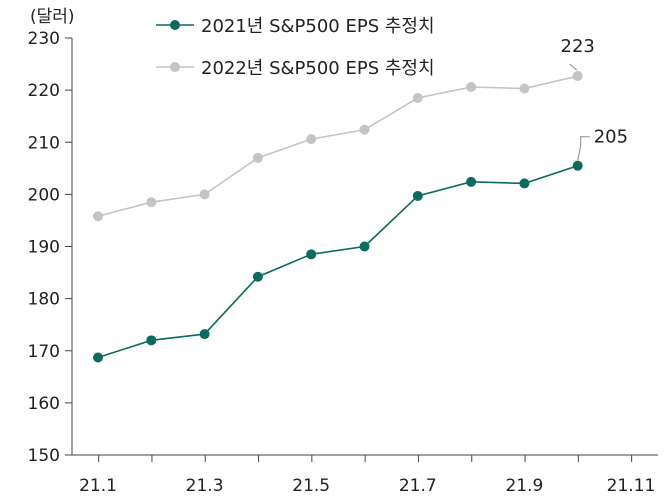 Image resolution: width=665 pixels, height=502 pixels. I want to click on x-tick-label: 21.7, so click(418, 486).